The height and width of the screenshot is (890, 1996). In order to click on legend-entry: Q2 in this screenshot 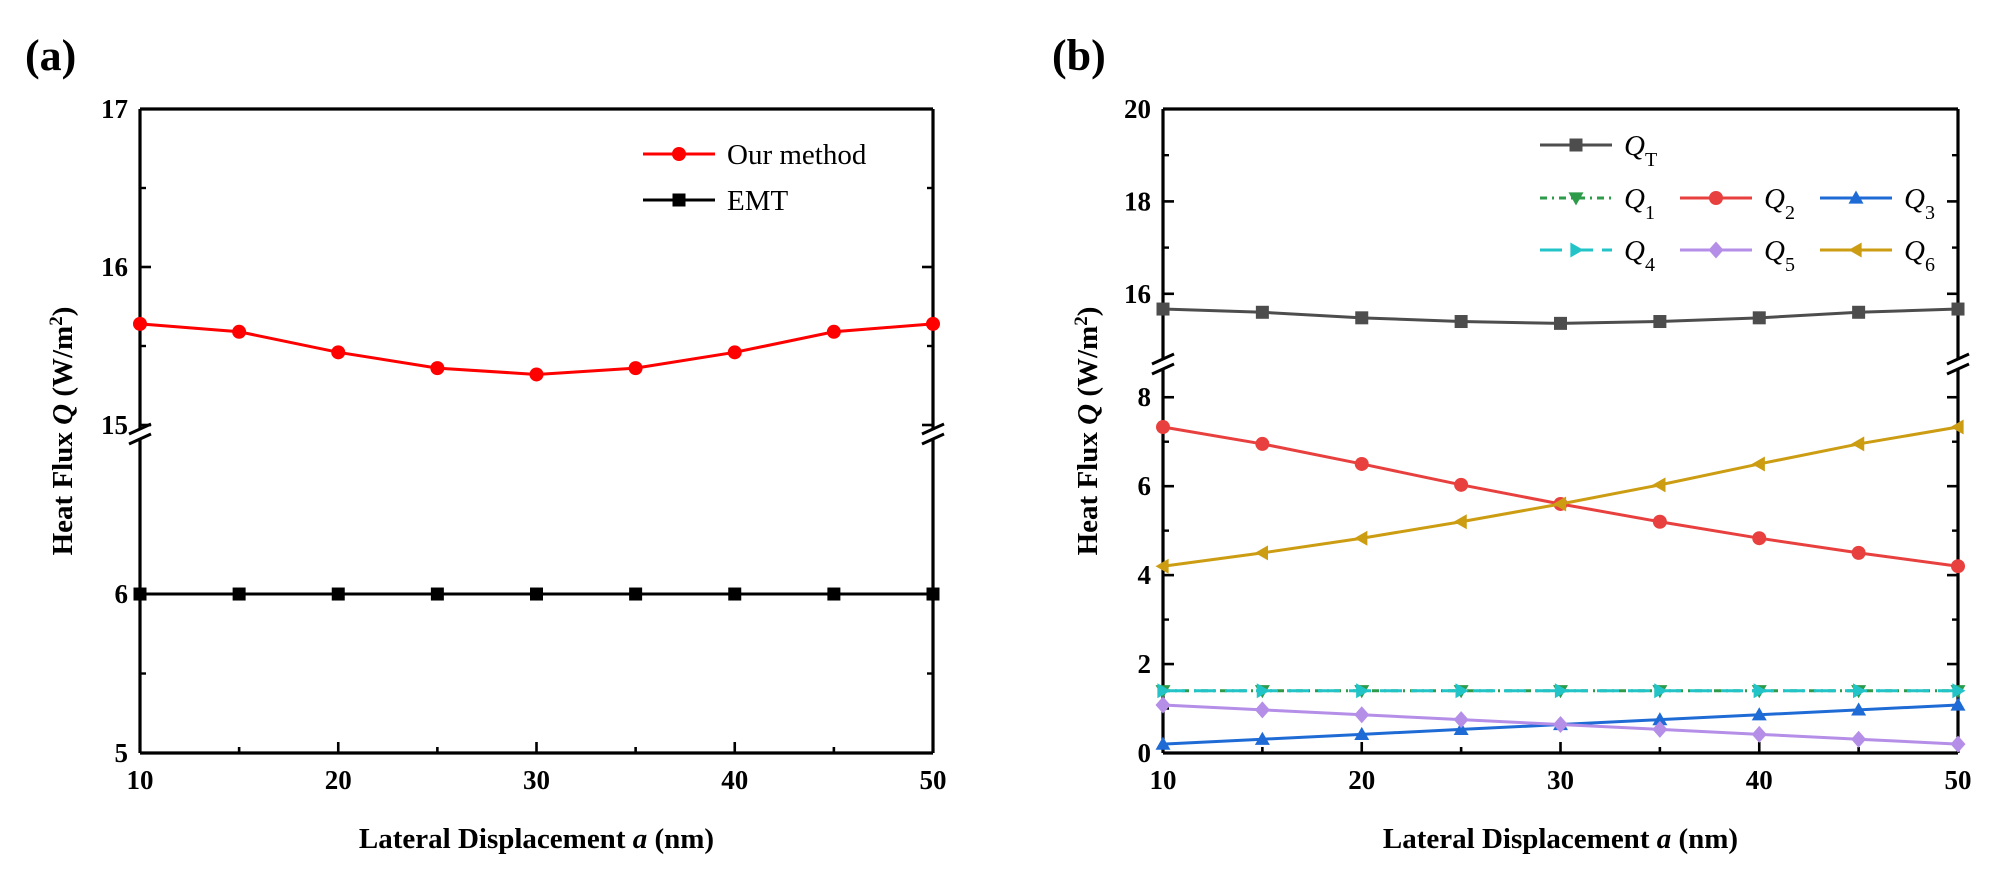, I will do `click(1737, 203)`.